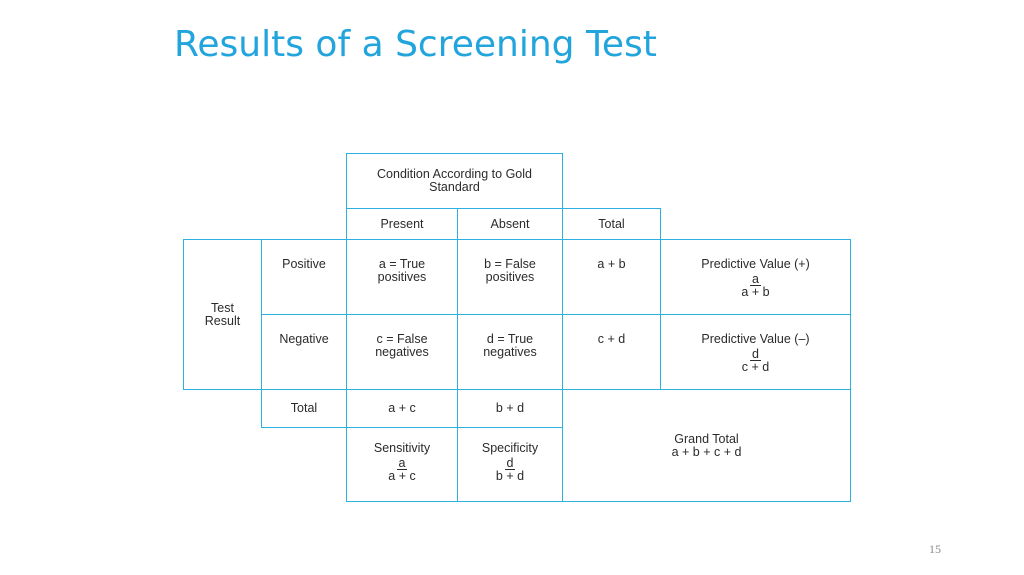  What do you see at coordinates (755, 292) in the screenshot?
I see `ppv-denominator: a + b` at bounding box center [755, 292].